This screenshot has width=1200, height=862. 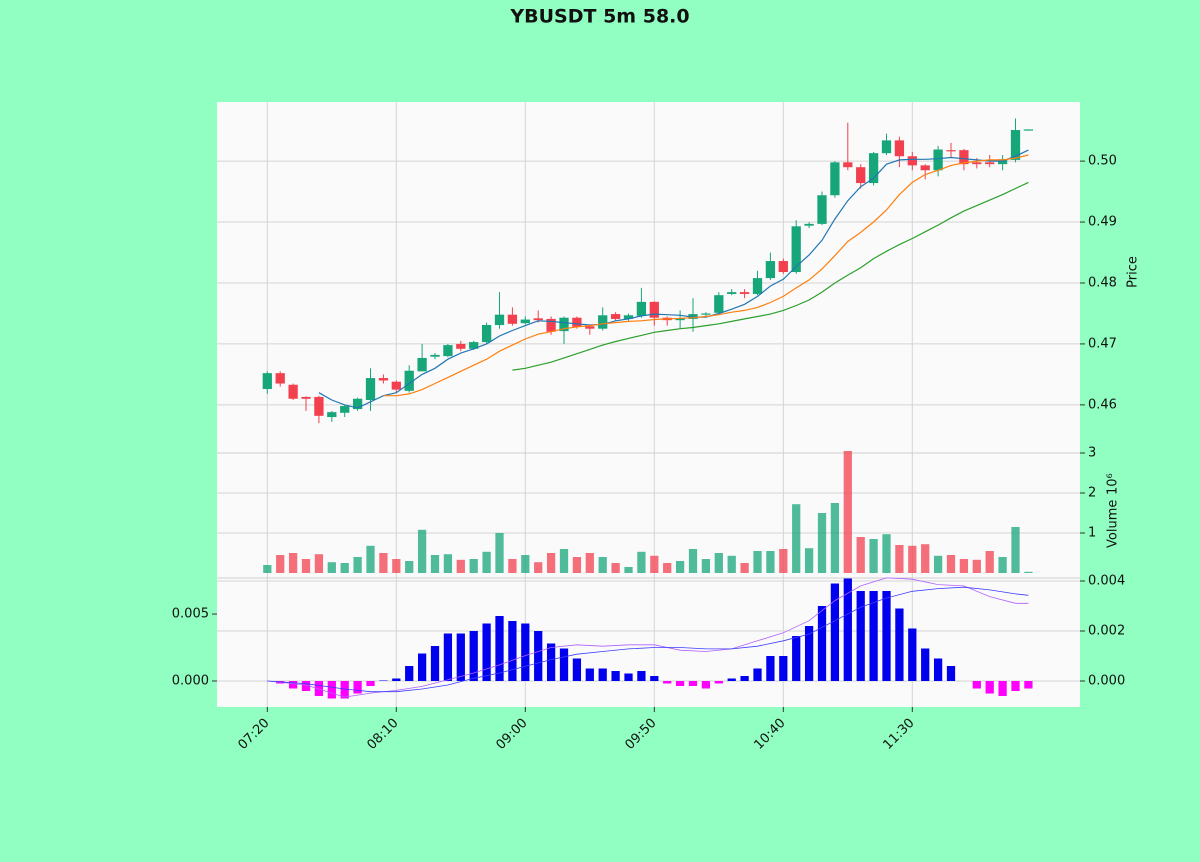 I want to click on y-tick-label: 0.49, so click(x=1102, y=222).